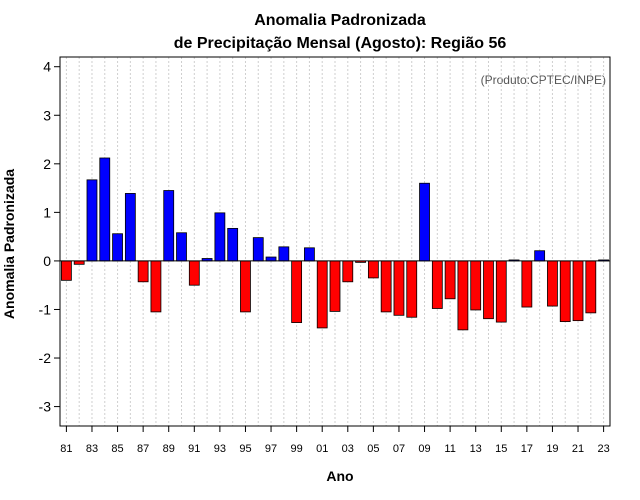 Image resolution: width=640 pixels, height=500 pixels. What do you see at coordinates (194, 273) in the screenshot?
I see `bar-1991` at bounding box center [194, 273].